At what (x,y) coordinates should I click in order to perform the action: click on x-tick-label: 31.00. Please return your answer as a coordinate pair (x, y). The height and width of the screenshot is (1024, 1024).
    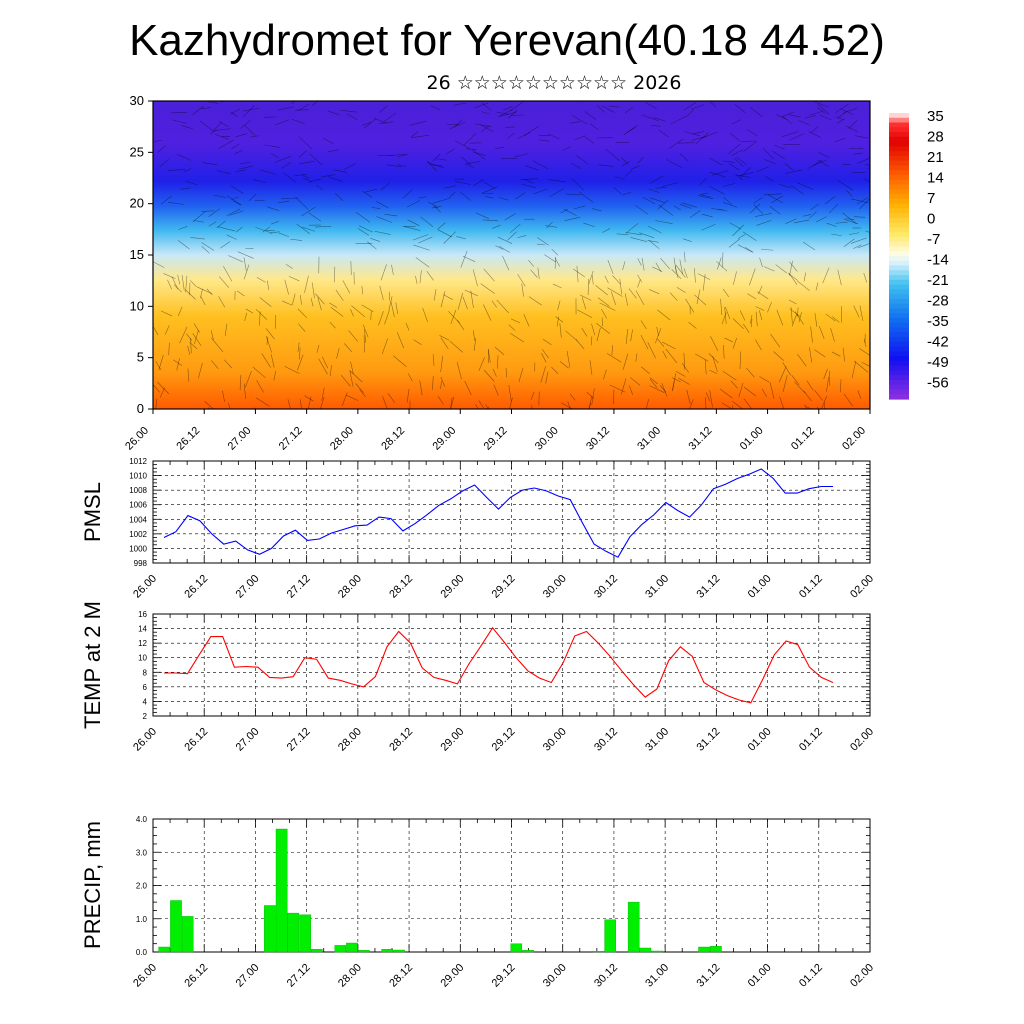
    Looking at the image, I should click on (657, 976).